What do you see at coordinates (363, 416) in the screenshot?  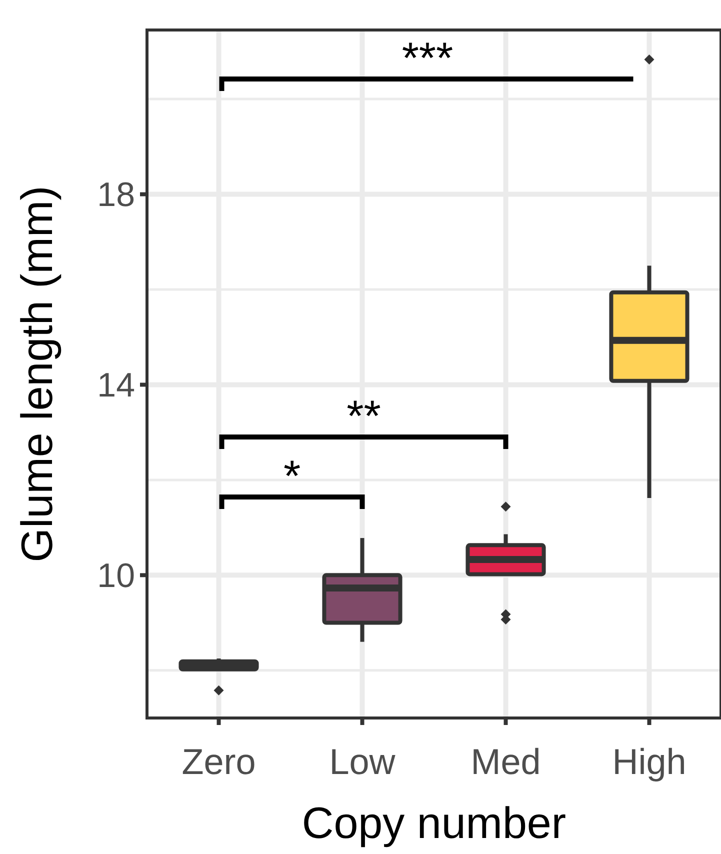 I see `annotation: **` at bounding box center [363, 416].